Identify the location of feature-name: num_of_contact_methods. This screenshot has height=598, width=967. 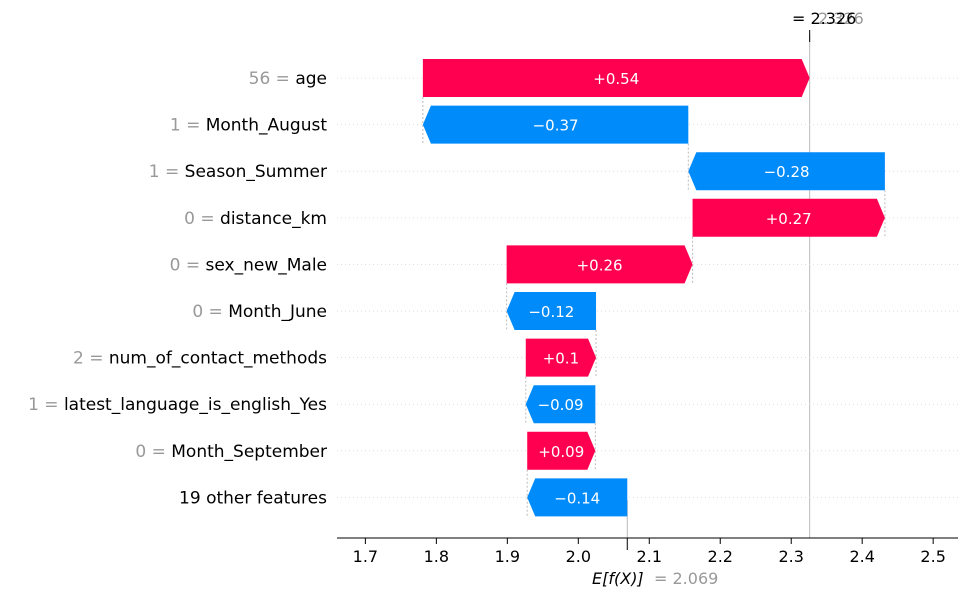
(218, 359).